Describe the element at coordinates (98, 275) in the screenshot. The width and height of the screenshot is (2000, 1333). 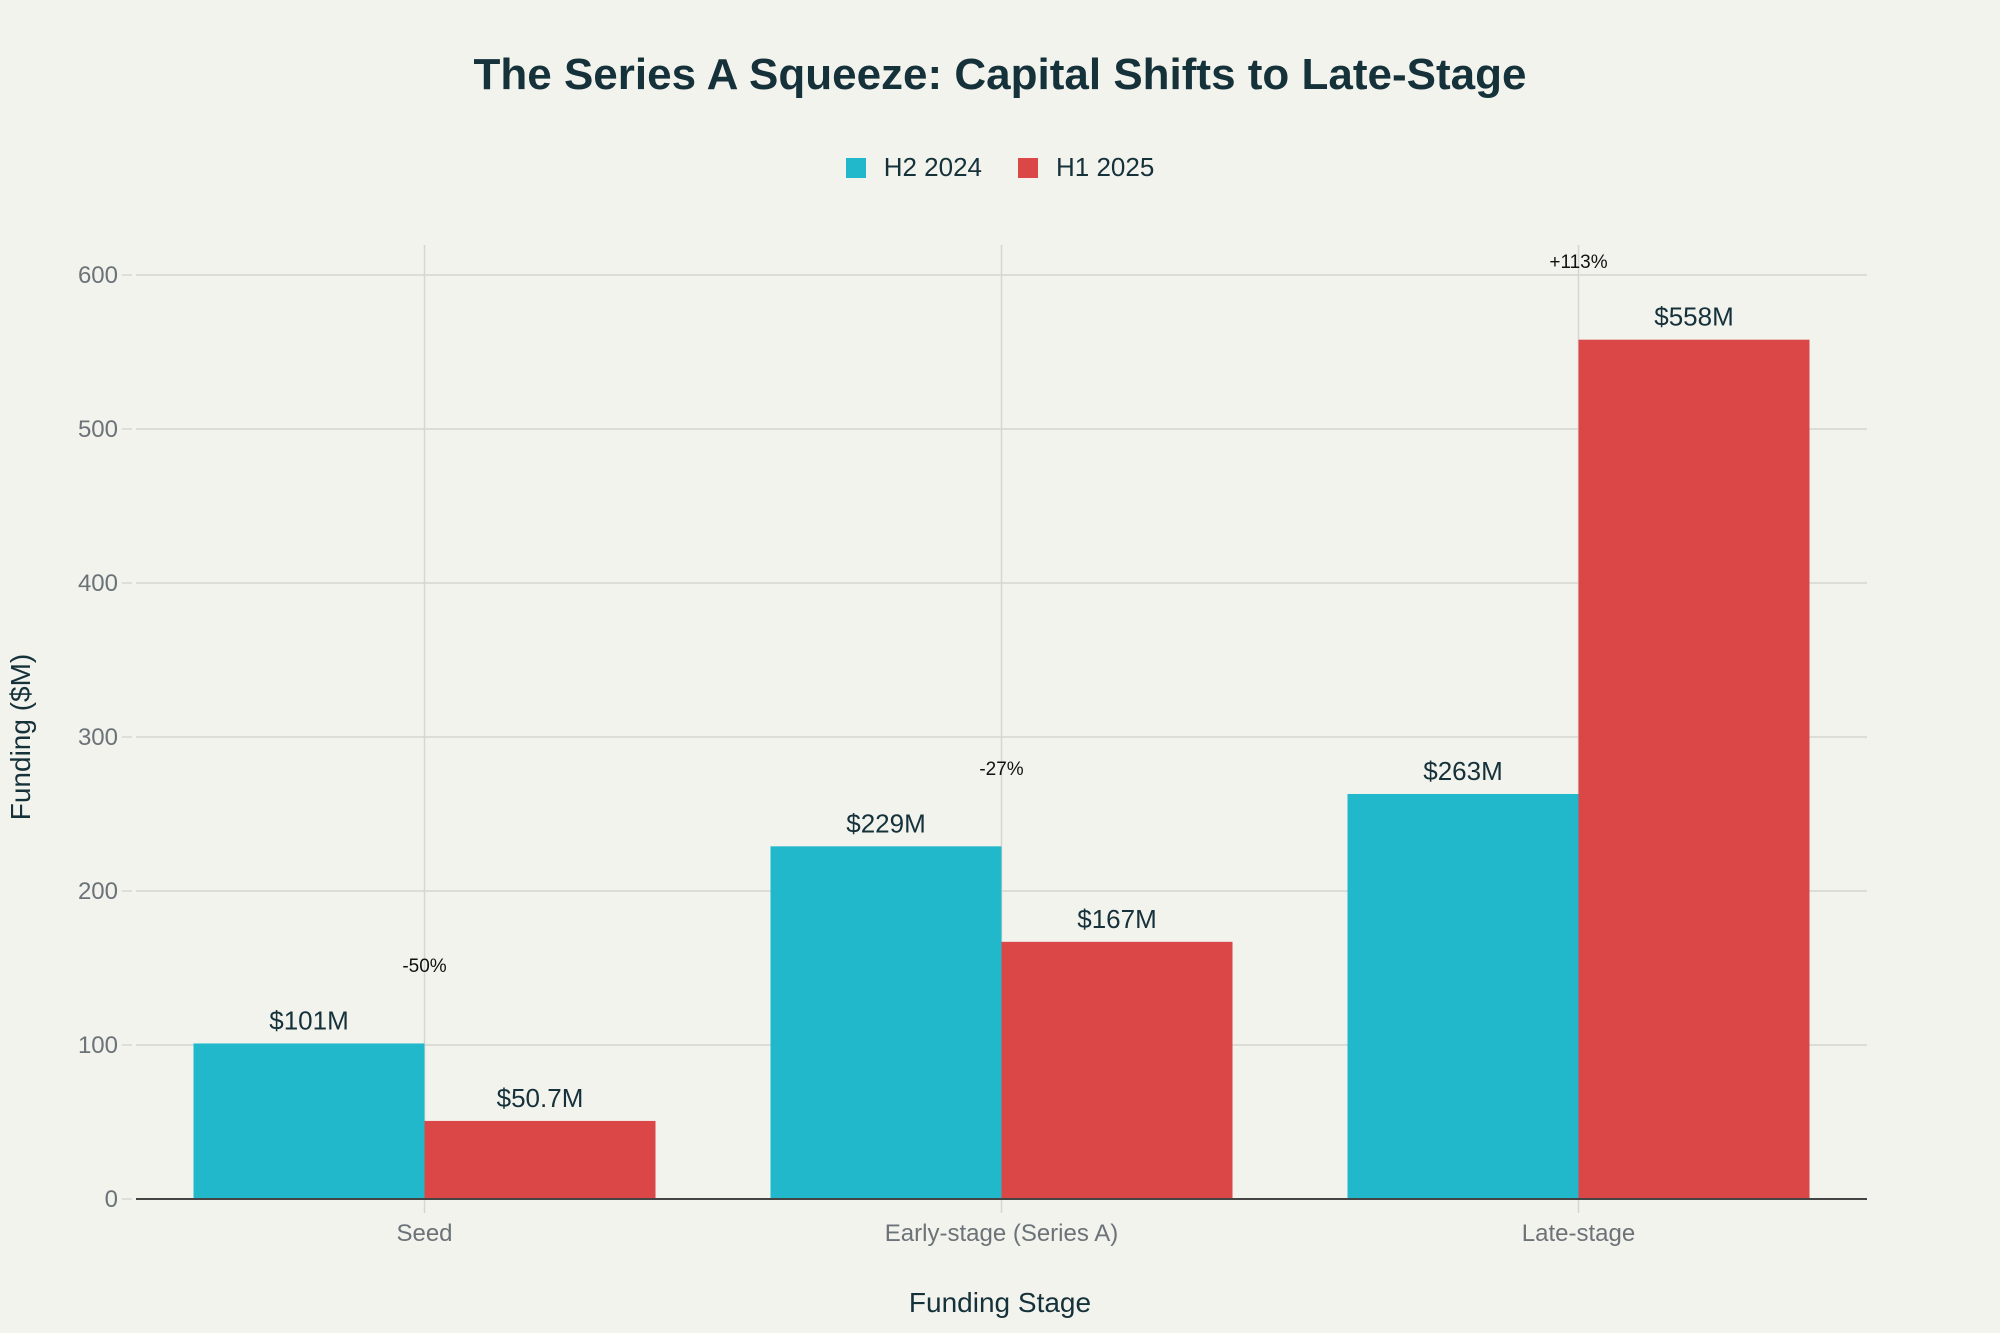
I see `y-tick-label: 600` at that location.